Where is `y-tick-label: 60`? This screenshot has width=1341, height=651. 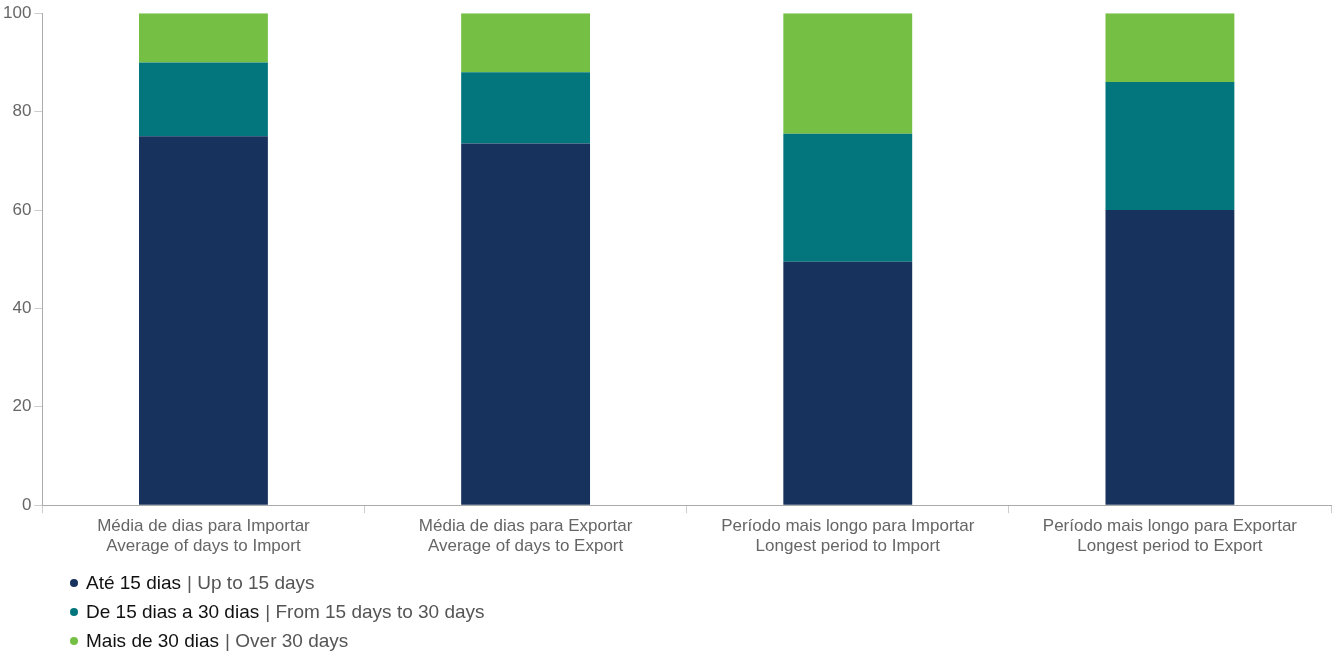
y-tick-label: 60 is located at coordinates (22, 209).